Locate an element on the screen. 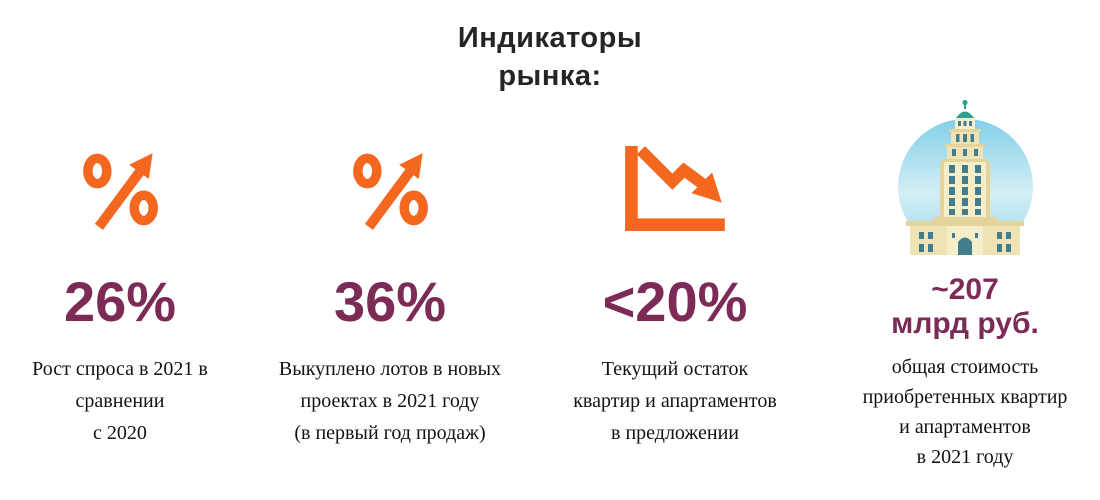 Image resolution: width=1100 pixels, height=500 pixels. indicator-caption: Рост спроса в 2021 в сравнении с 2020 is located at coordinates (120, 401).